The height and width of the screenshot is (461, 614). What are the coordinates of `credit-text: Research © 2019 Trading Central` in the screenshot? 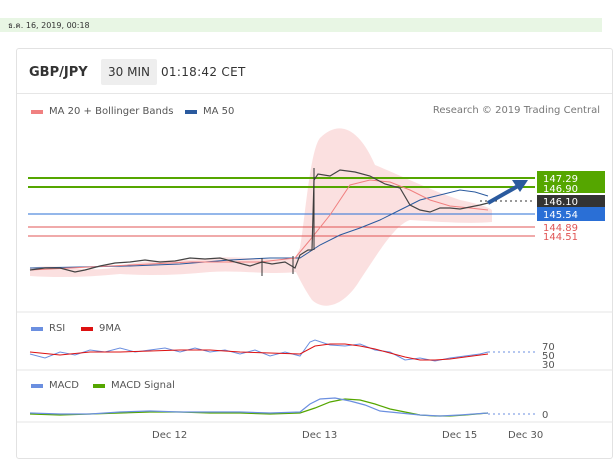 It's located at (516, 110).